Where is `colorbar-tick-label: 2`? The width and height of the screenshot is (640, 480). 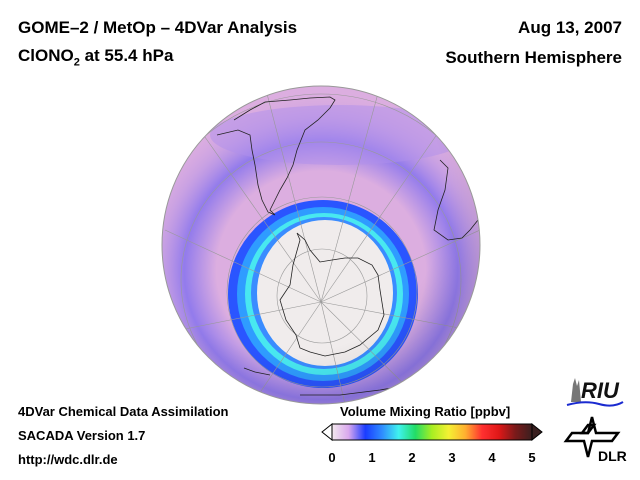 colorbar-tick-label: 2 is located at coordinates (412, 457).